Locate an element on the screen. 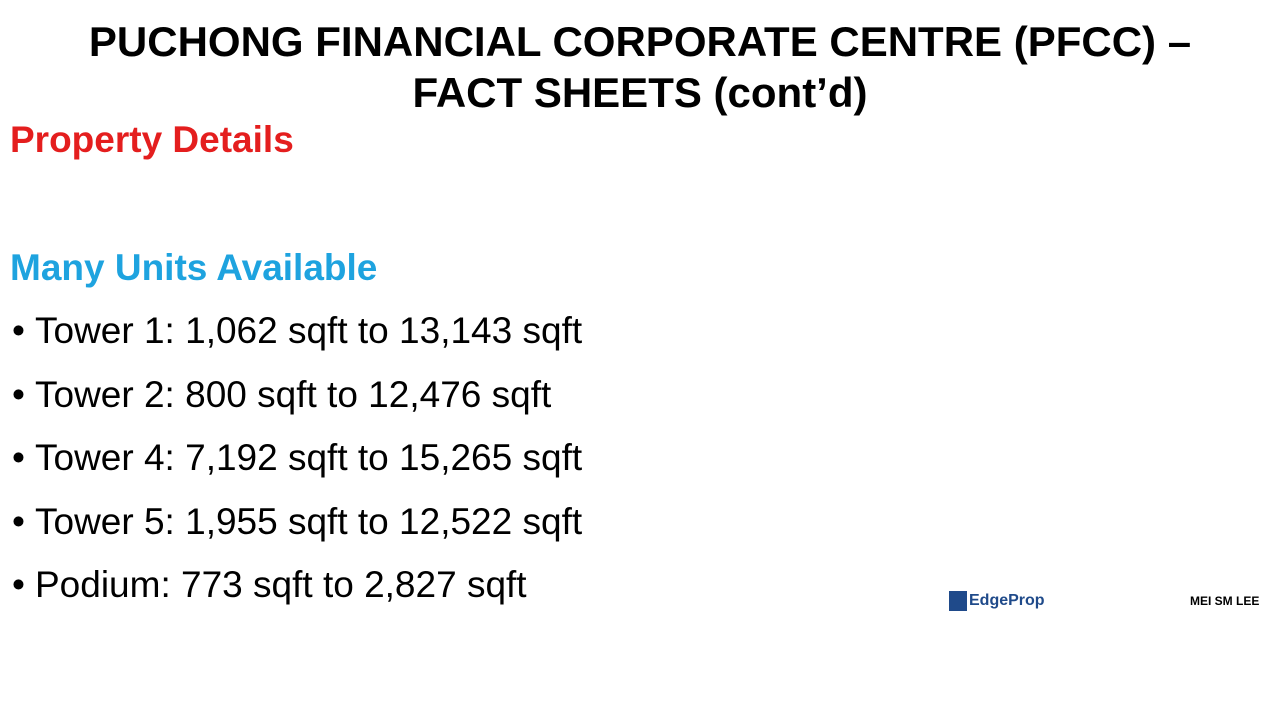 The height and width of the screenshot is (720, 1280). bullet-item: • Podium: 773 sqft to 2,827 sqft is located at coordinates (269, 585).